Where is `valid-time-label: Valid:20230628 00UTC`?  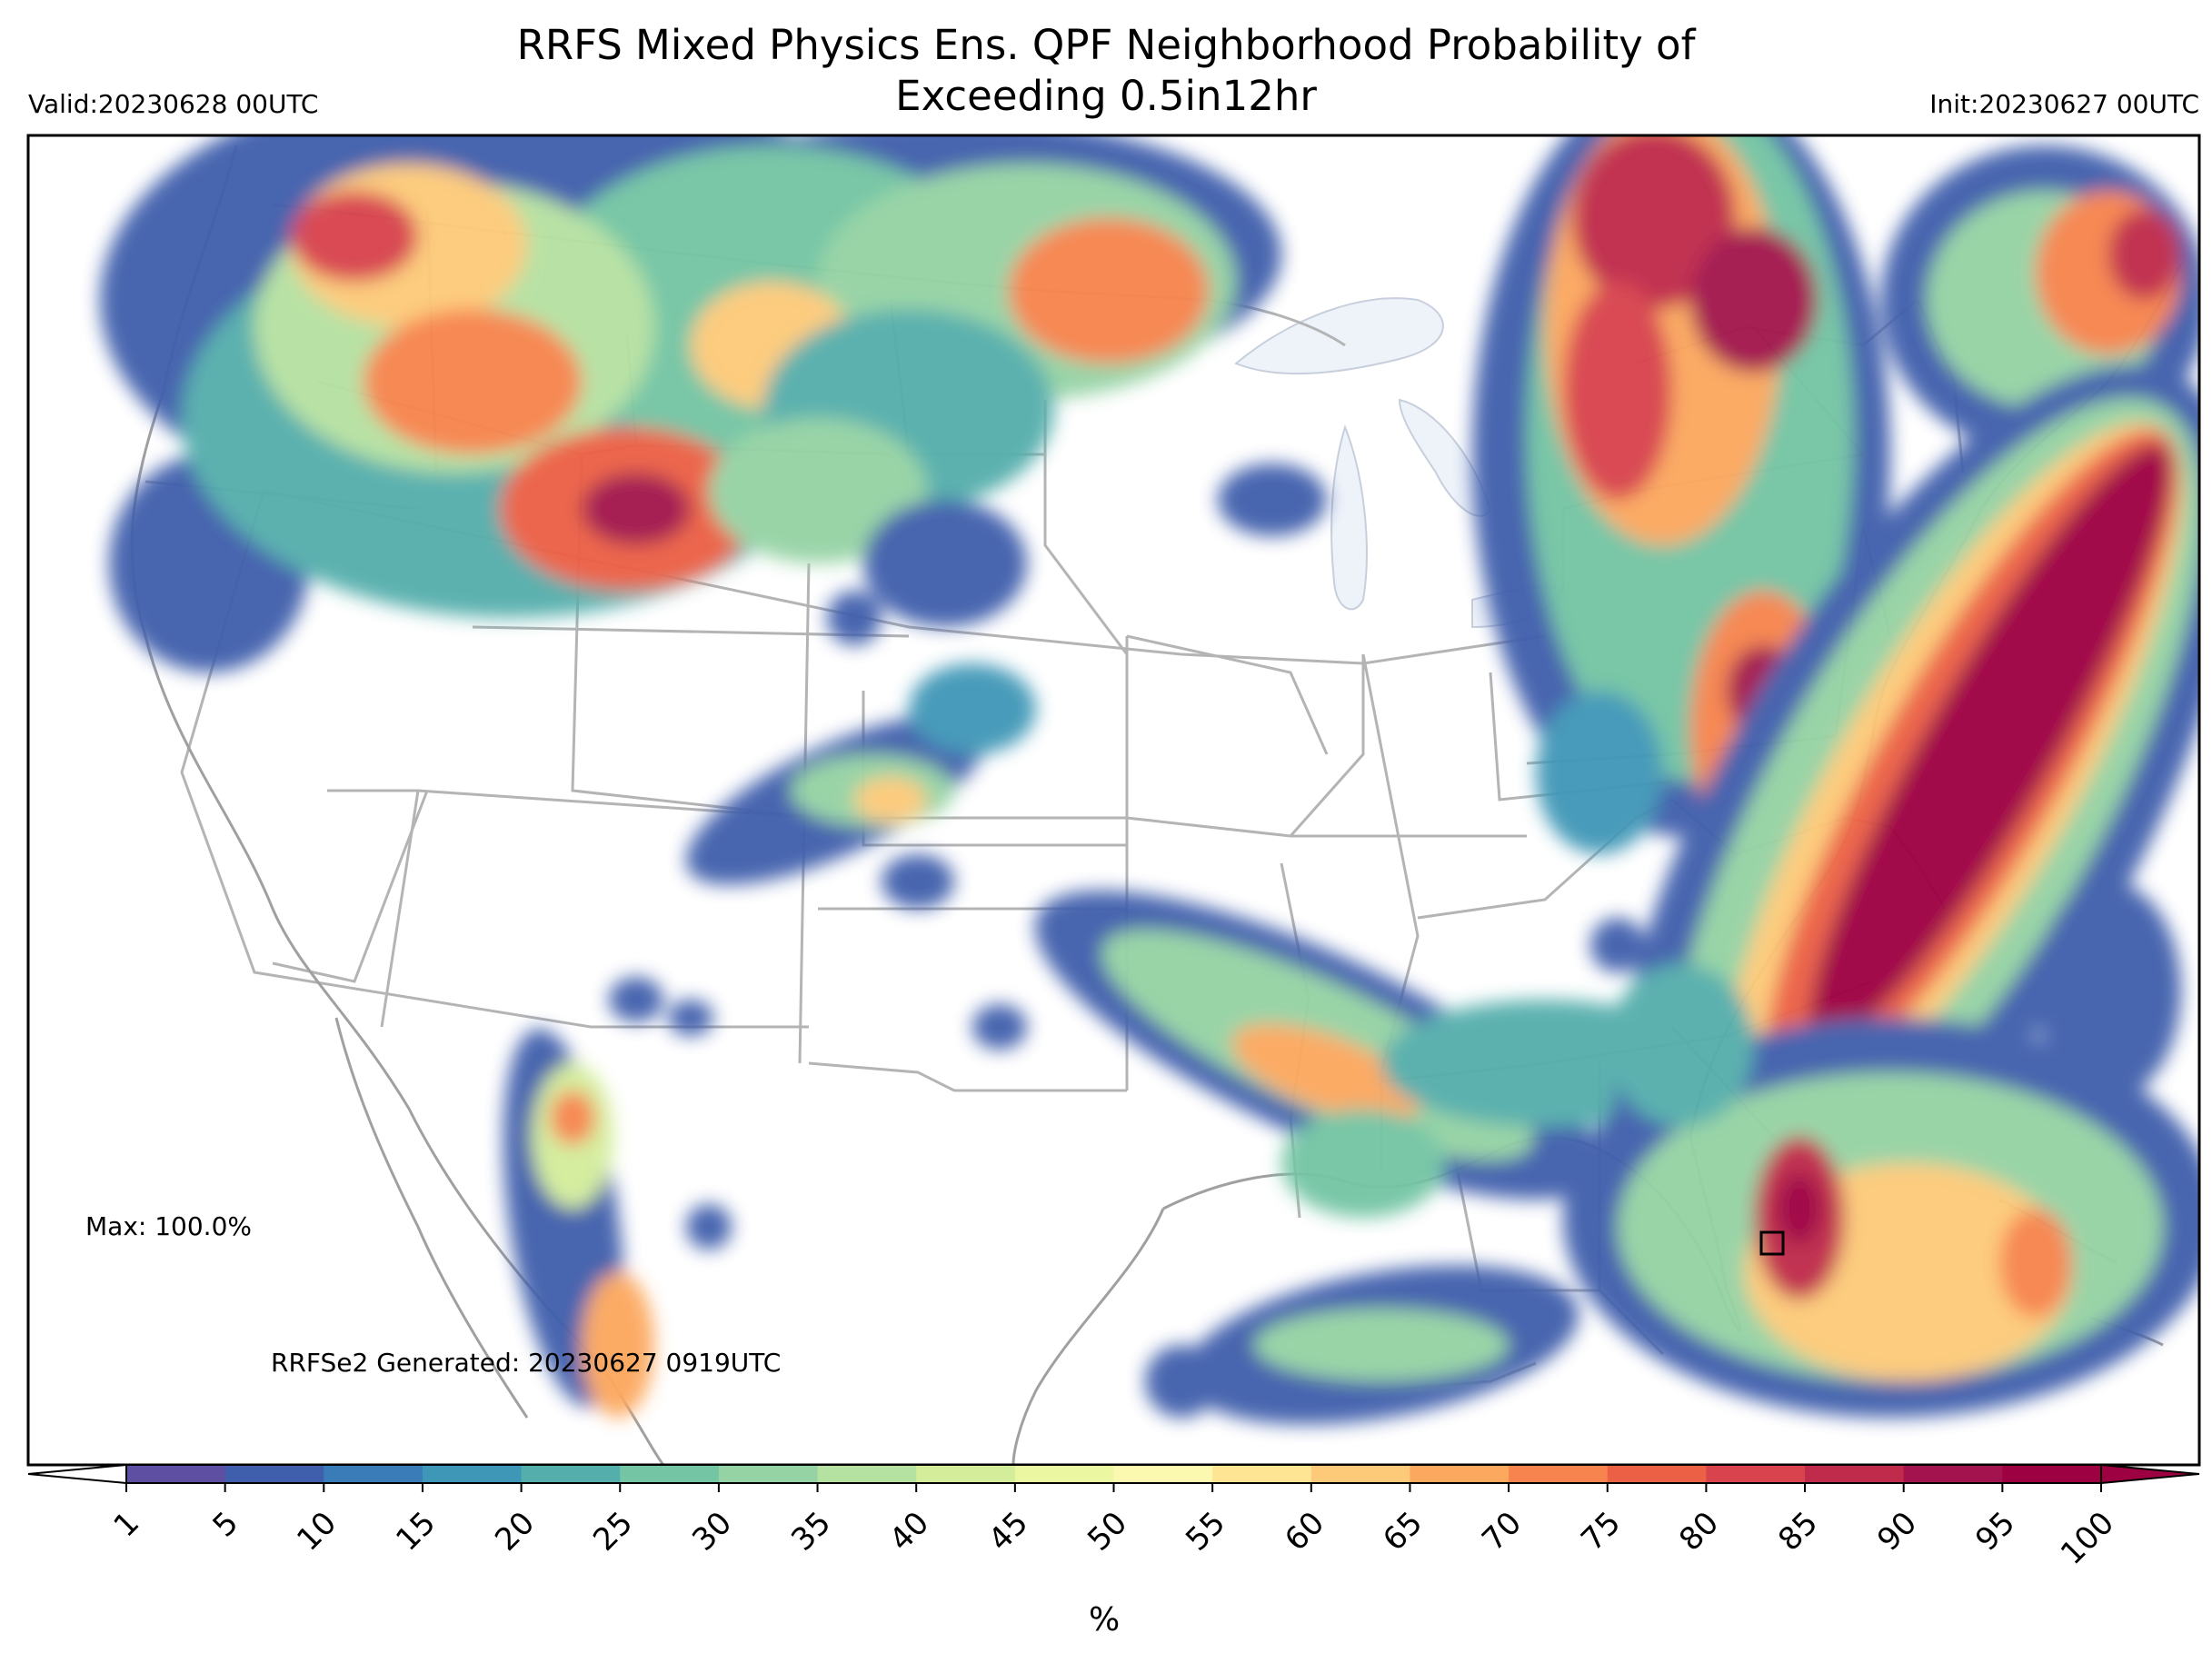
valid-time-label: Valid:20230628 00UTC is located at coordinates (173, 104).